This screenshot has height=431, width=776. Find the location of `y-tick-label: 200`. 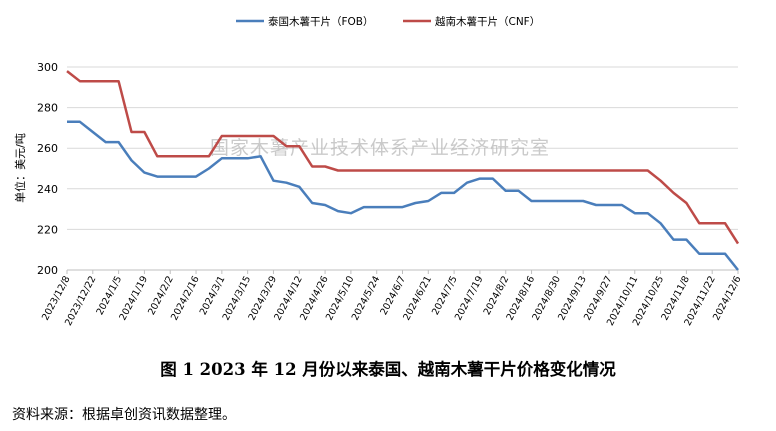

y-tick-label: 200 is located at coordinates (47, 270).